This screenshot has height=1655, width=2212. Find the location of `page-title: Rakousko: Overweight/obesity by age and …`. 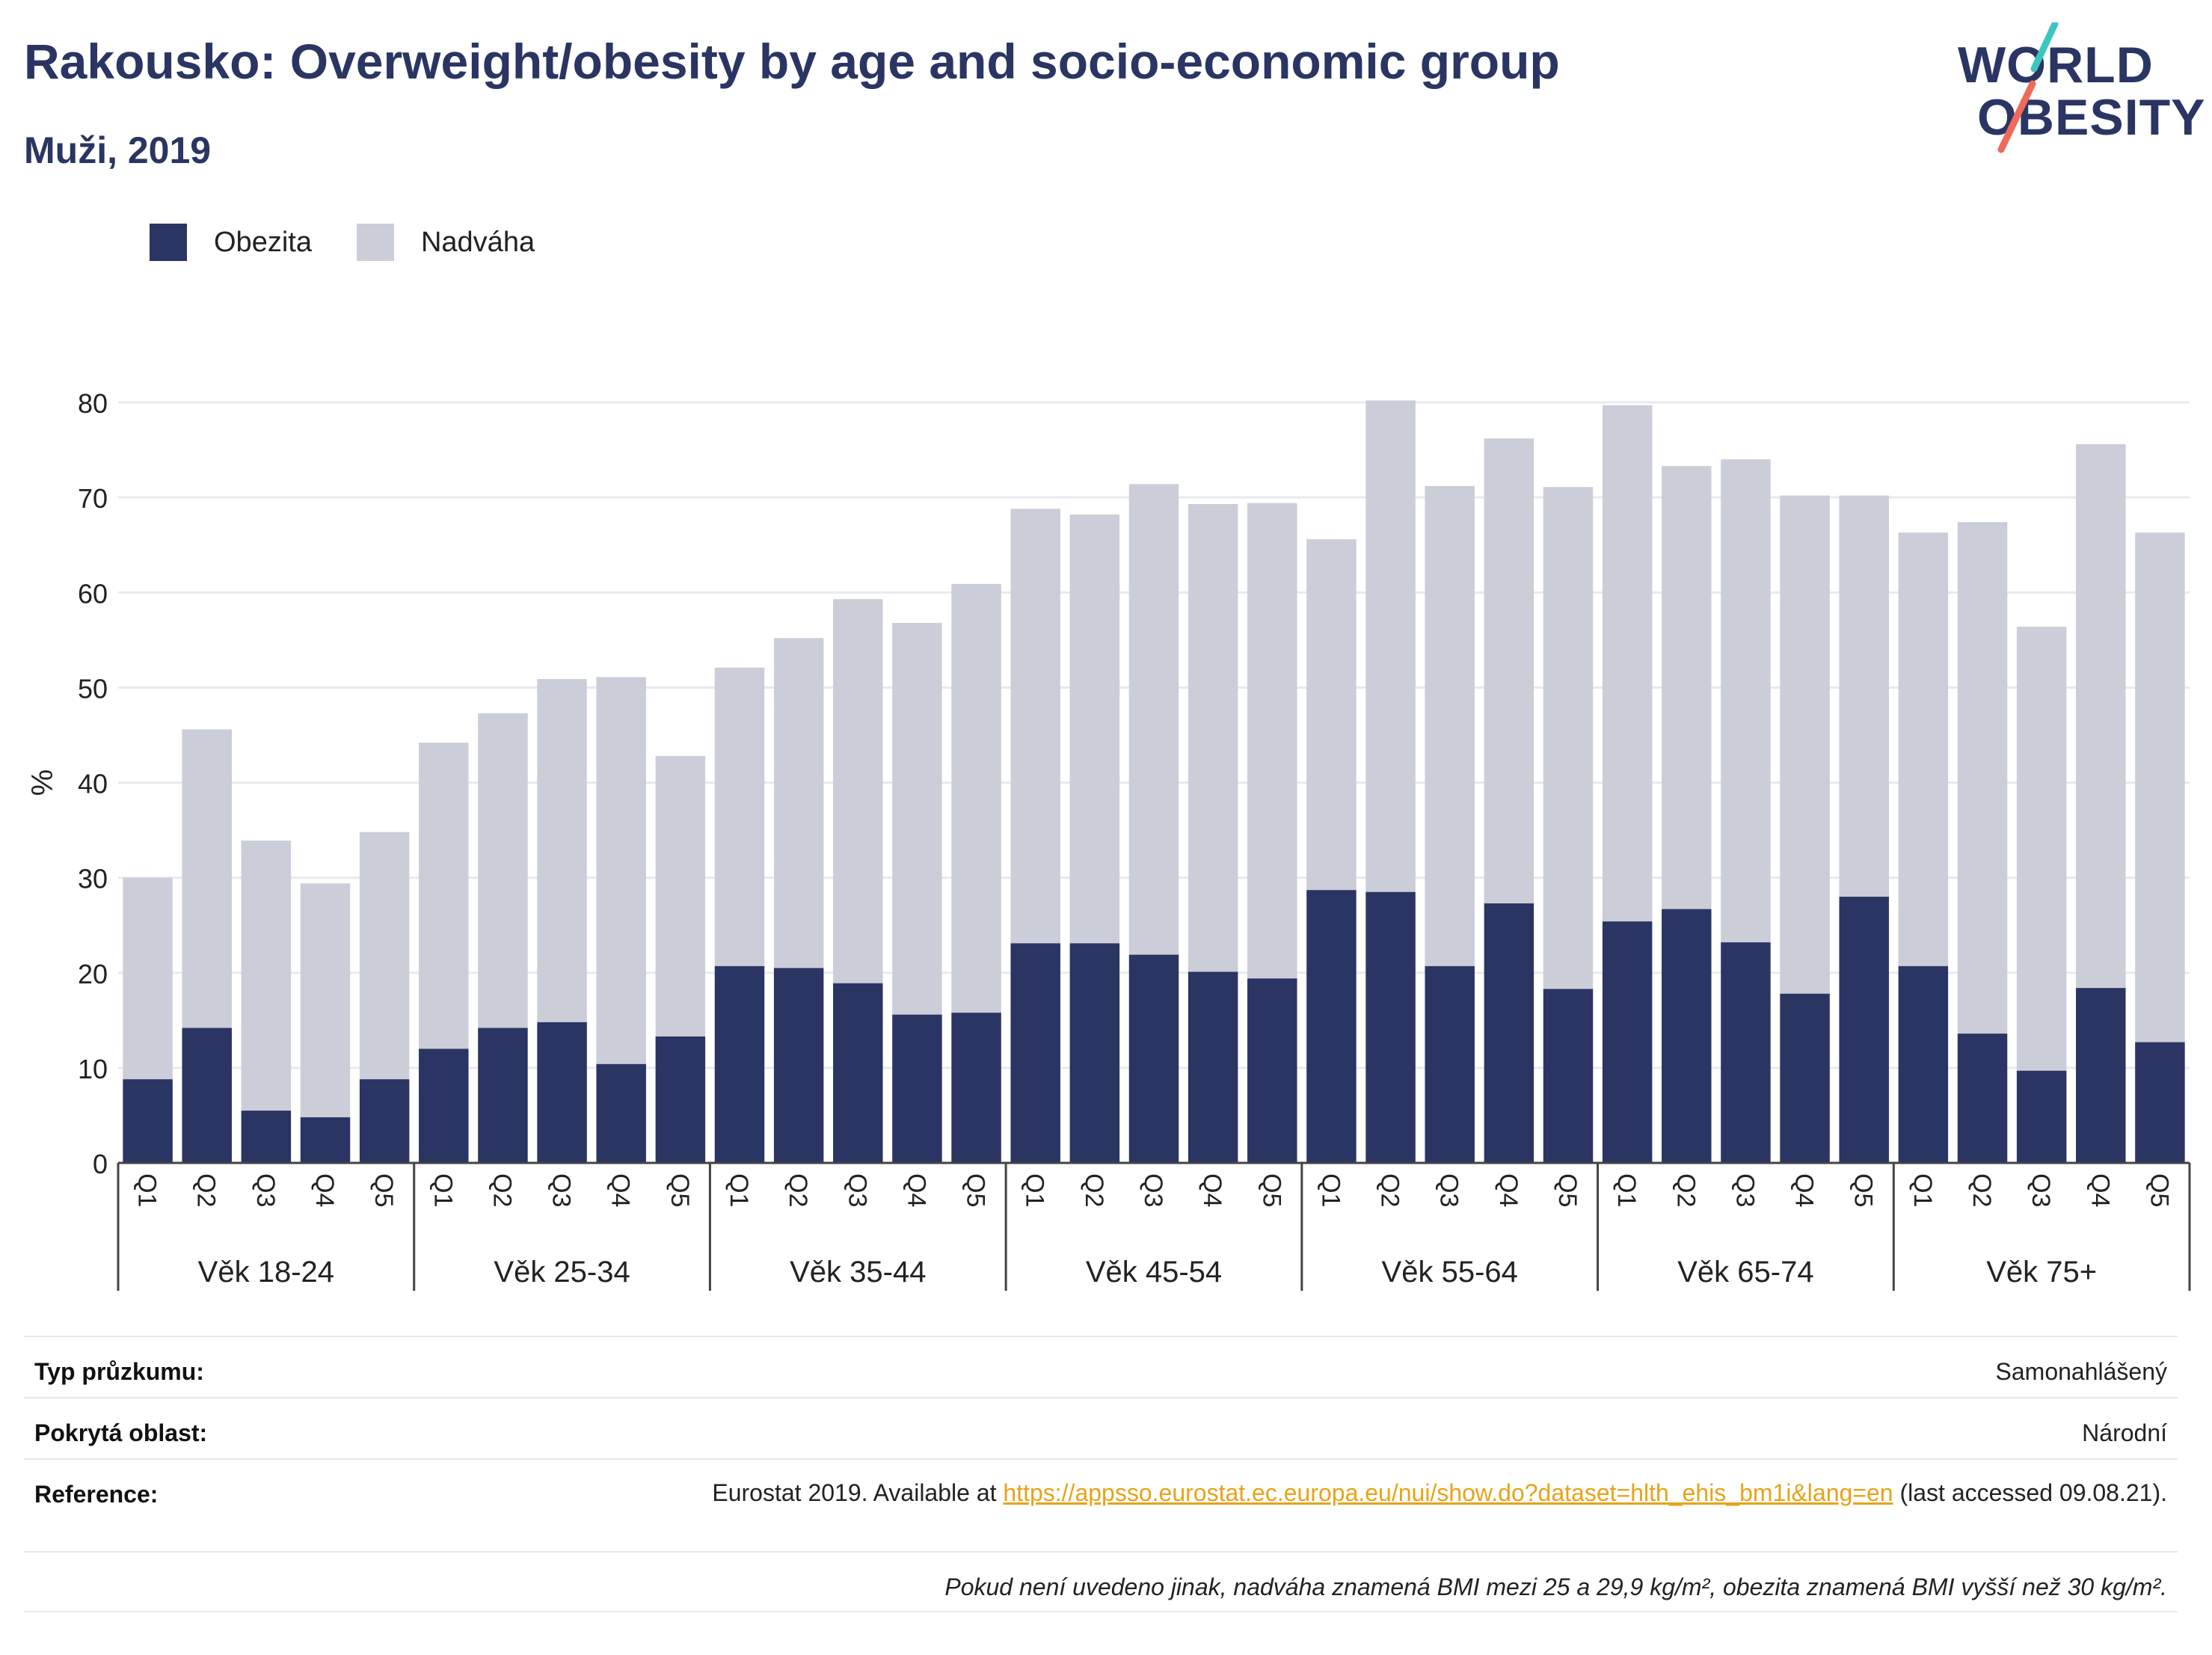

page-title: Rakousko: Overweight/obesity by age and … is located at coordinates (792, 61).